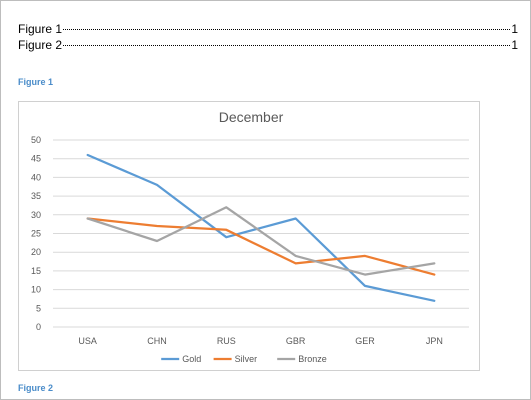 The image size is (531, 400). What do you see at coordinates (312, 359) in the screenshot?
I see `legend-label-bronze: Bronze` at bounding box center [312, 359].